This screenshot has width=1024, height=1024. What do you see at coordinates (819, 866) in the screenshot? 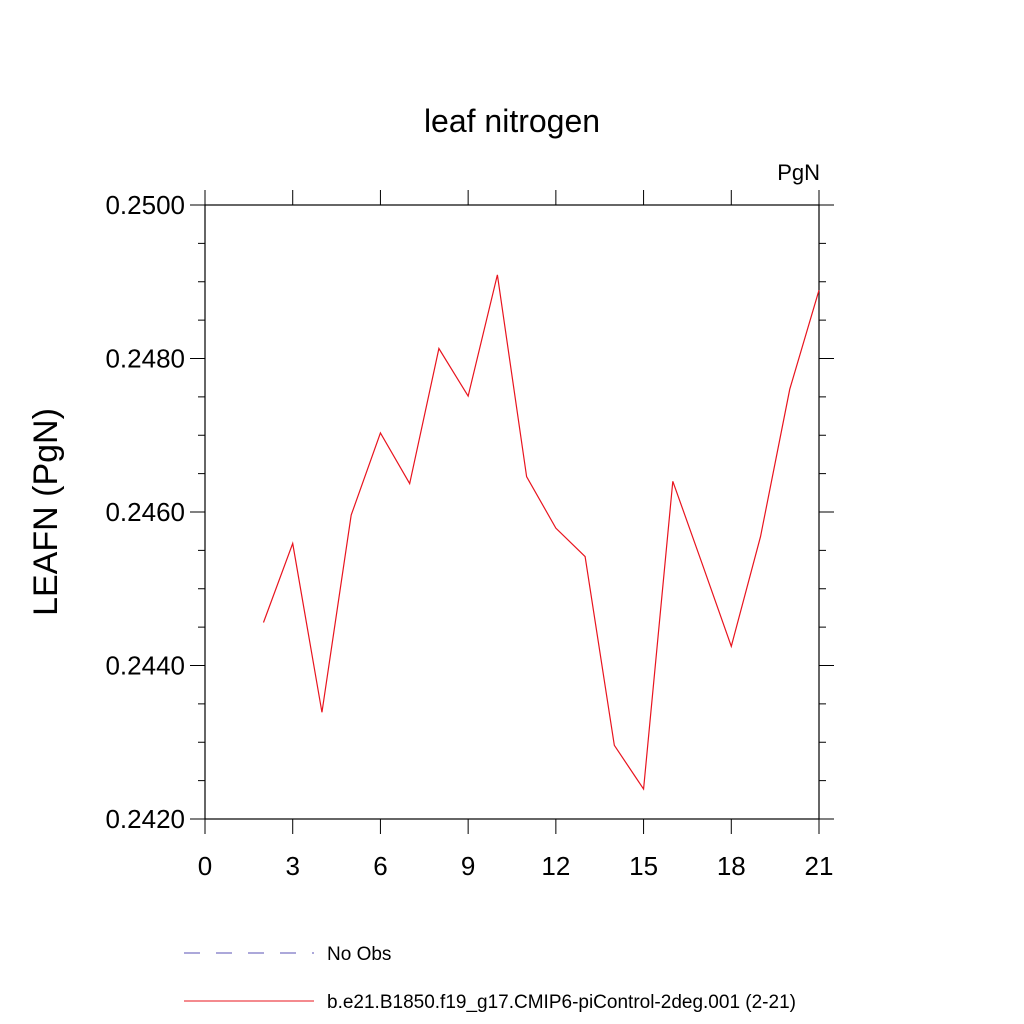
I see `x-tick-label: 21` at bounding box center [819, 866].